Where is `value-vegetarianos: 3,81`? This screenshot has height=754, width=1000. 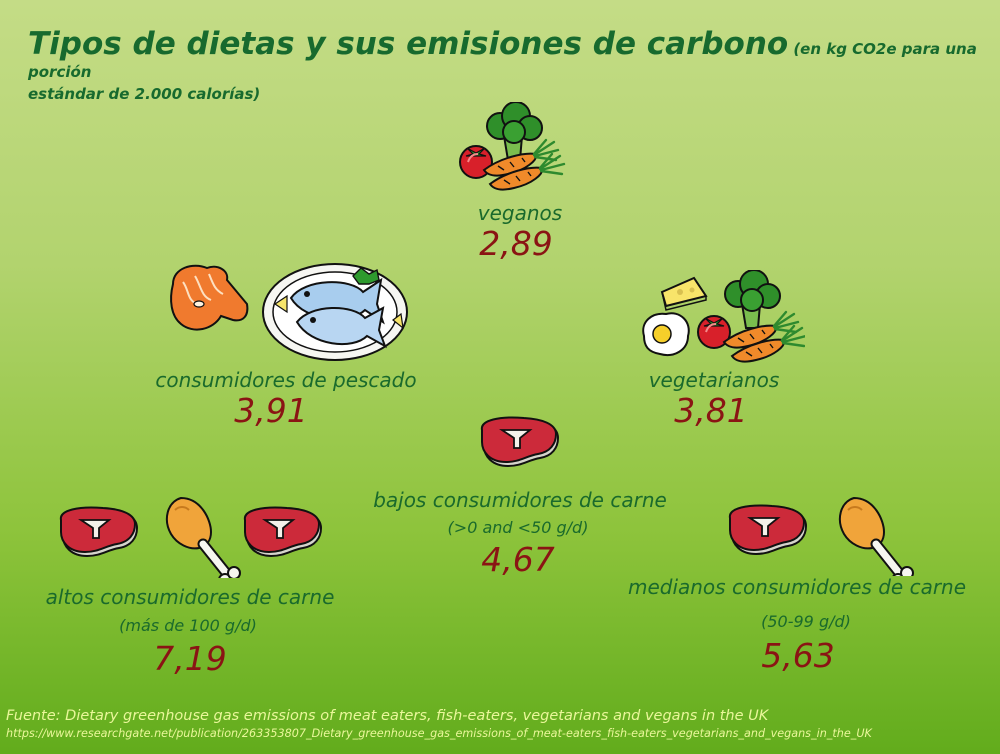 value-vegetarianos: 3,81 is located at coordinates (711, 410).